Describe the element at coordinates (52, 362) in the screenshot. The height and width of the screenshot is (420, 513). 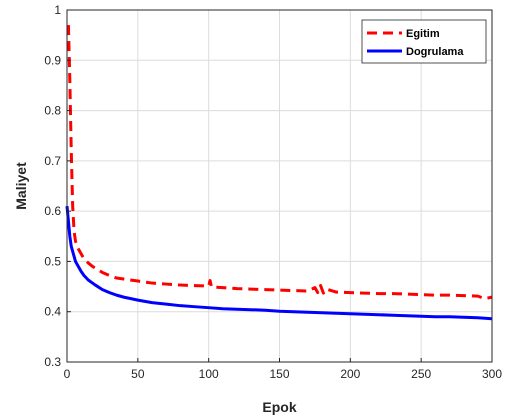
I see `y-tick-label: 0.3` at that location.